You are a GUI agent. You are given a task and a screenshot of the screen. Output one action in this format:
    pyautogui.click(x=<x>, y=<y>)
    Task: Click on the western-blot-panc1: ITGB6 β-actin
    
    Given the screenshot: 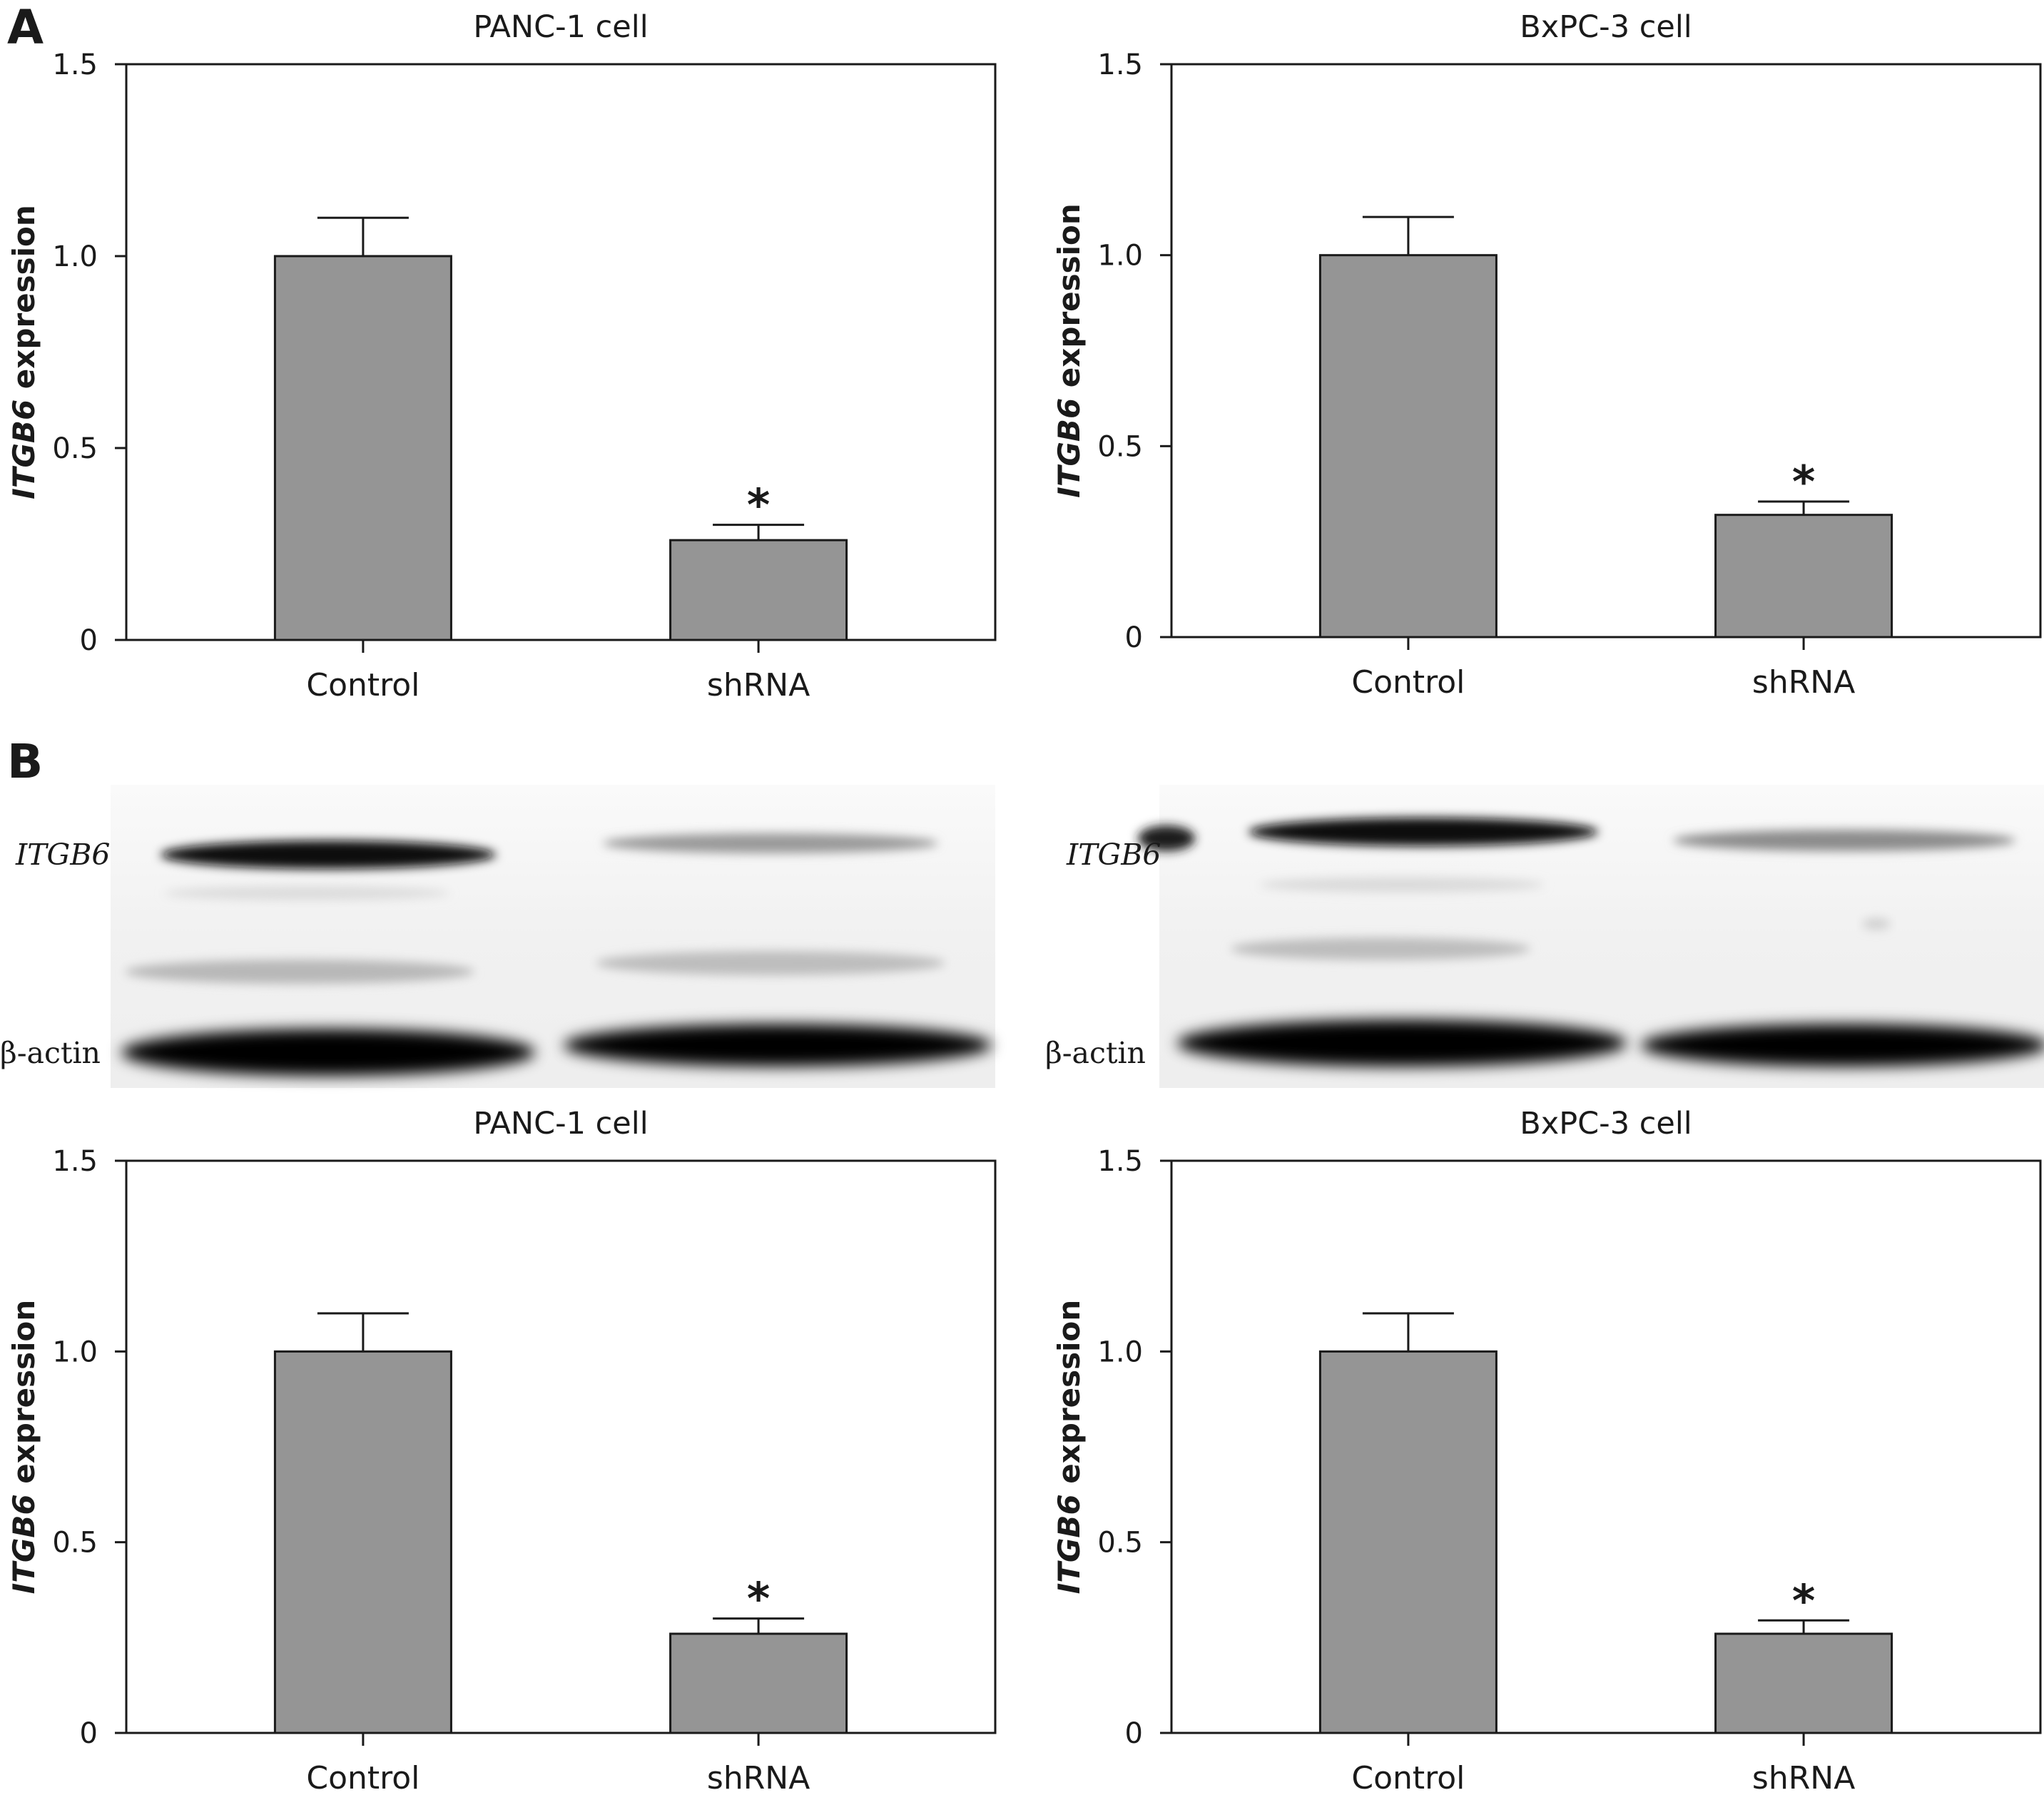 What is the action you would take?
    pyautogui.click(x=497, y=936)
    